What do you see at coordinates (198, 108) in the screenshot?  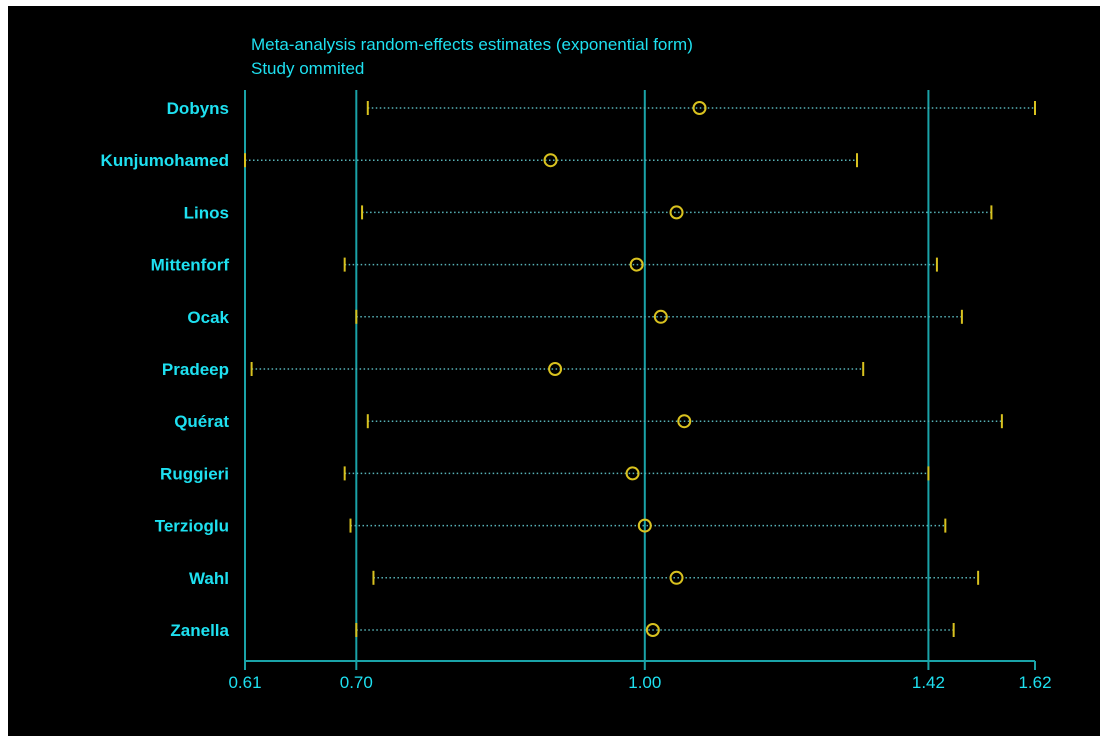 I see `study-label: Dobyns` at bounding box center [198, 108].